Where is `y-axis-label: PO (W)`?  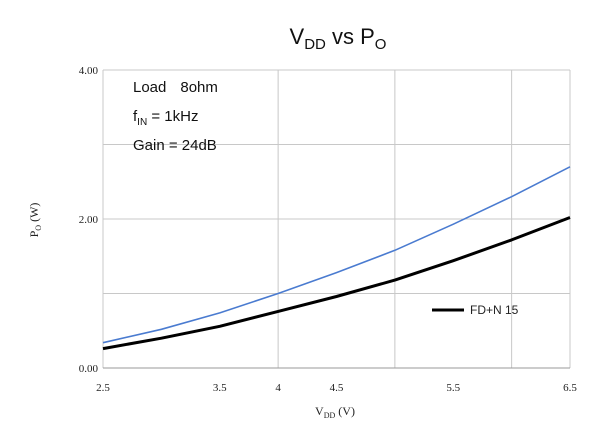
y-axis-label: PO (W) is located at coordinates (35, 220).